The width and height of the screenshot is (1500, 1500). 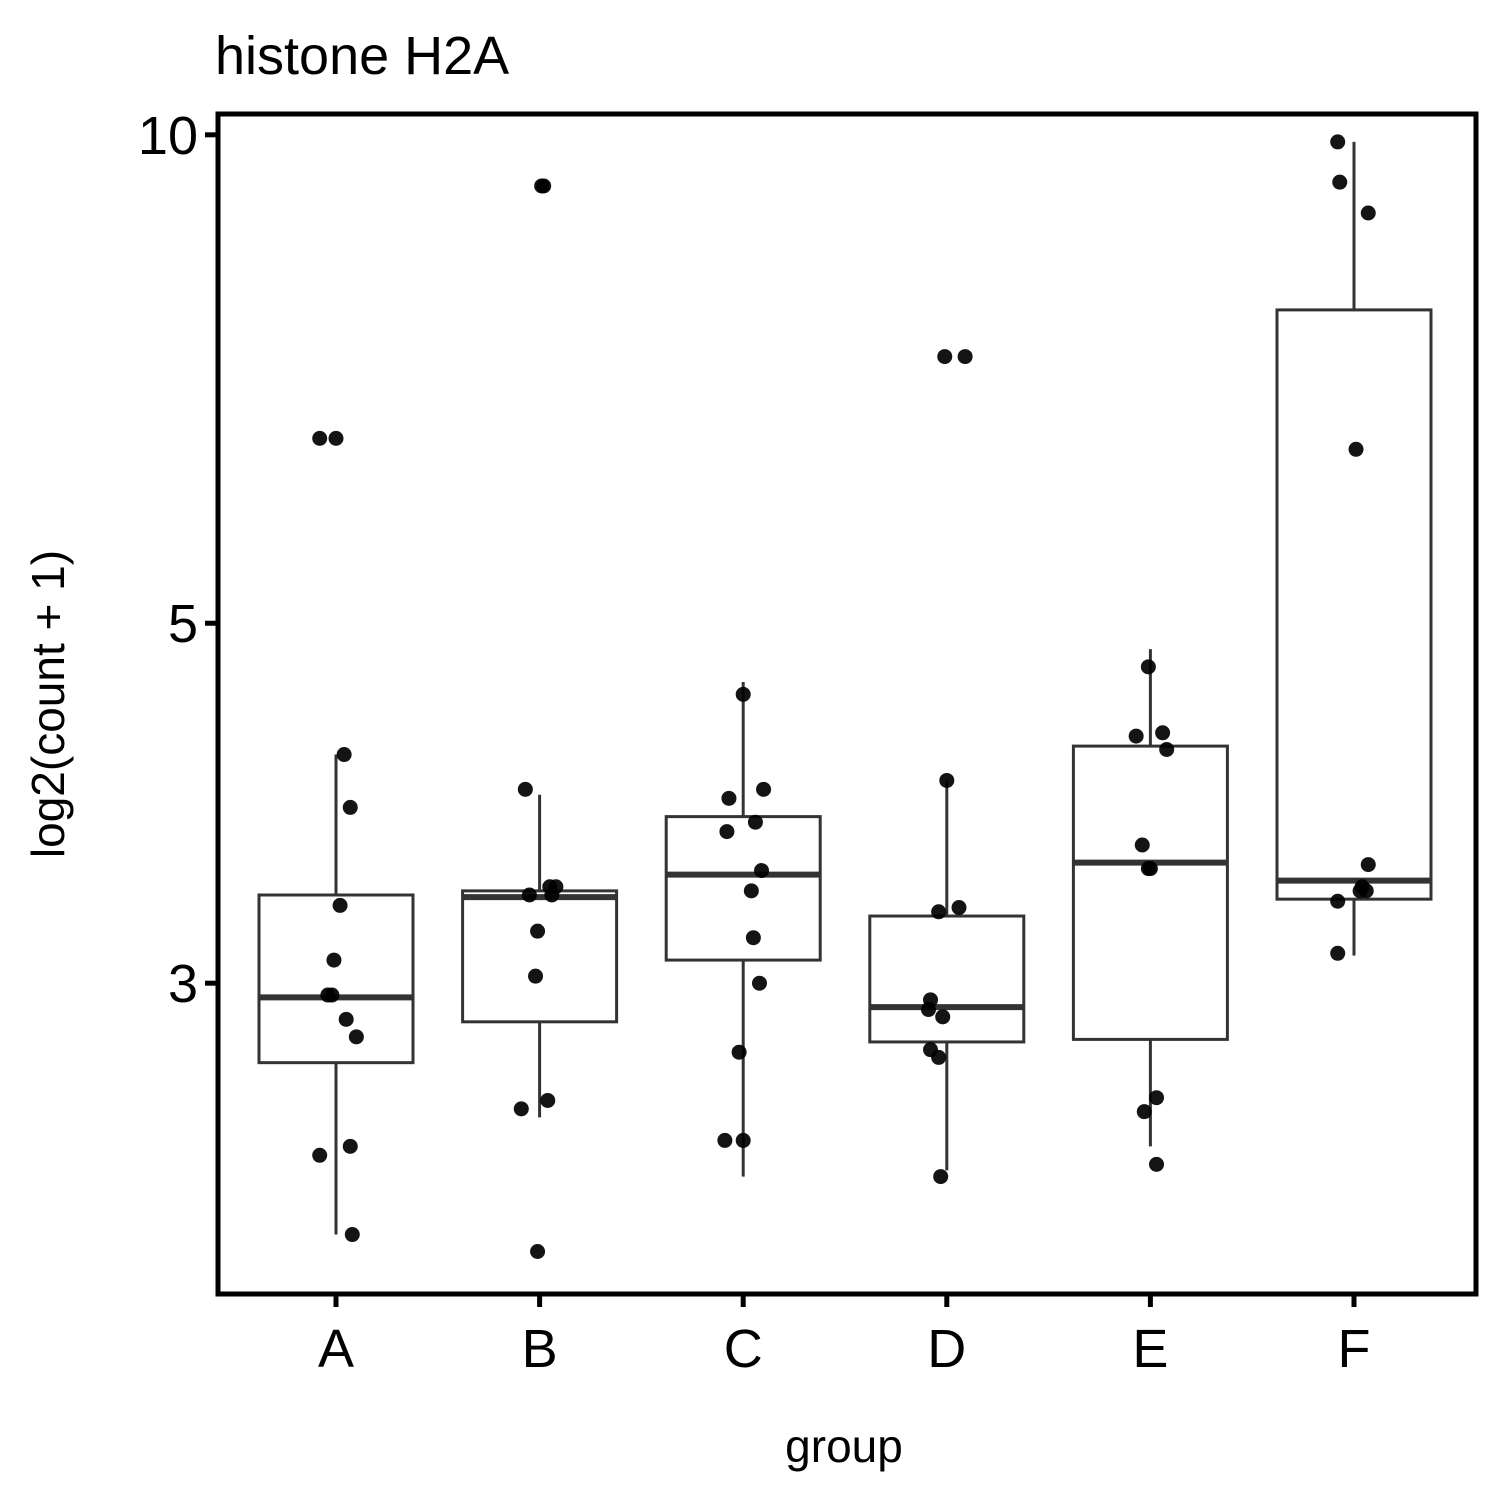 I want to click on x-tick-label-a: A, so click(x=336, y=1349).